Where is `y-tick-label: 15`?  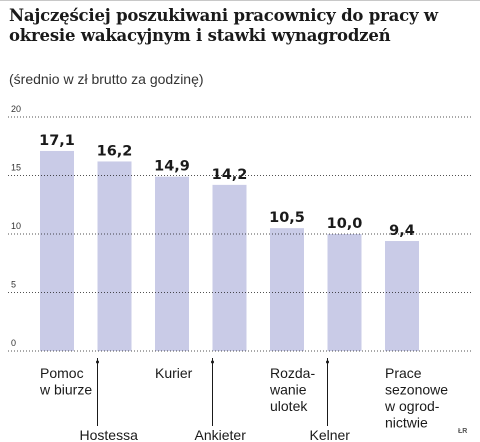 y-tick-label: 15 is located at coordinates (16, 168).